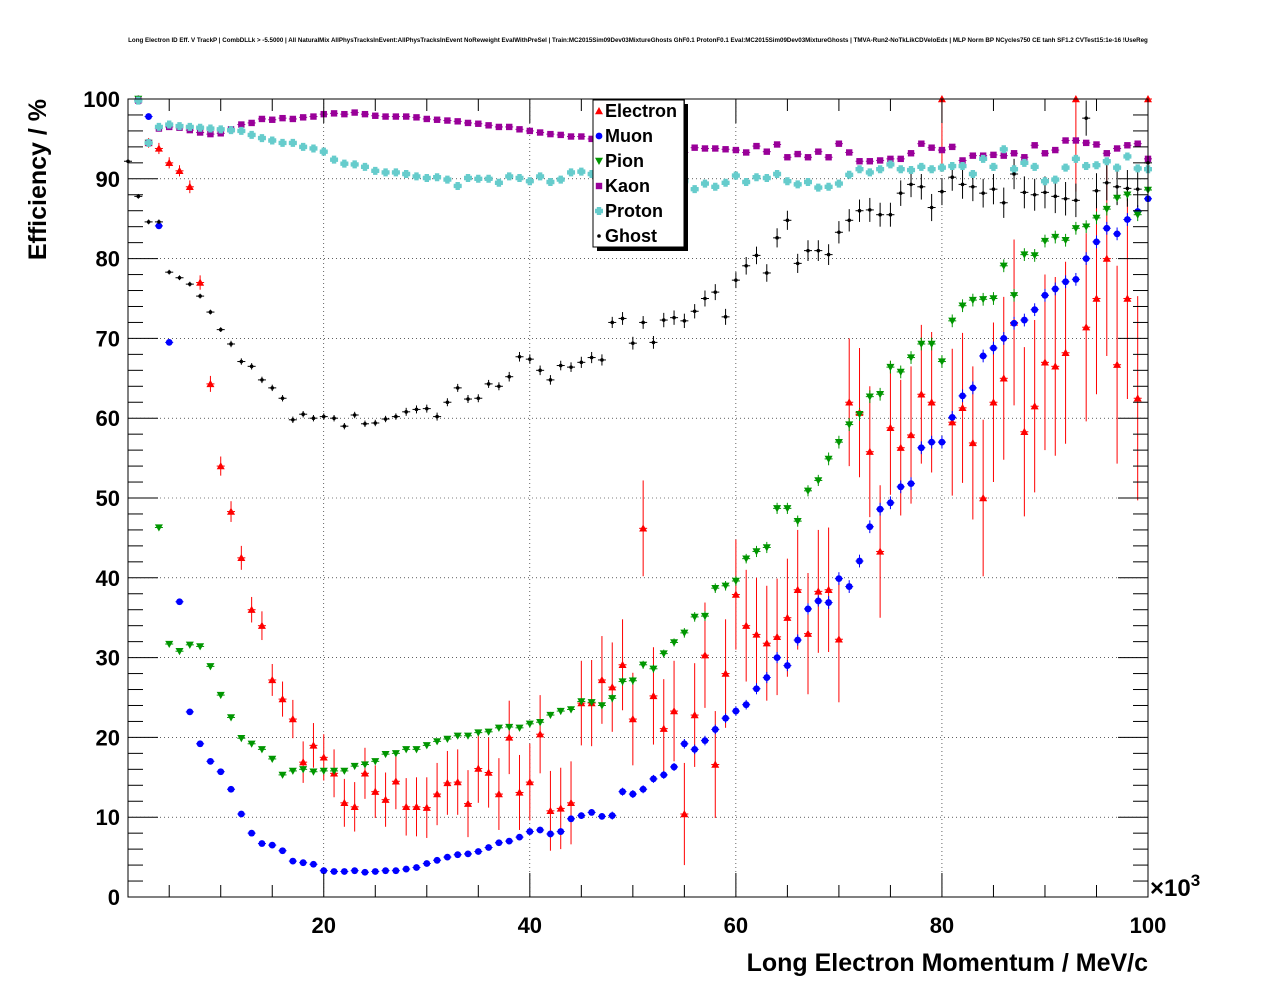 Image resolution: width=1276 pixels, height=996 pixels. Describe the element at coordinates (638, 173) in the screenshot. I see `legend-box` at that location.